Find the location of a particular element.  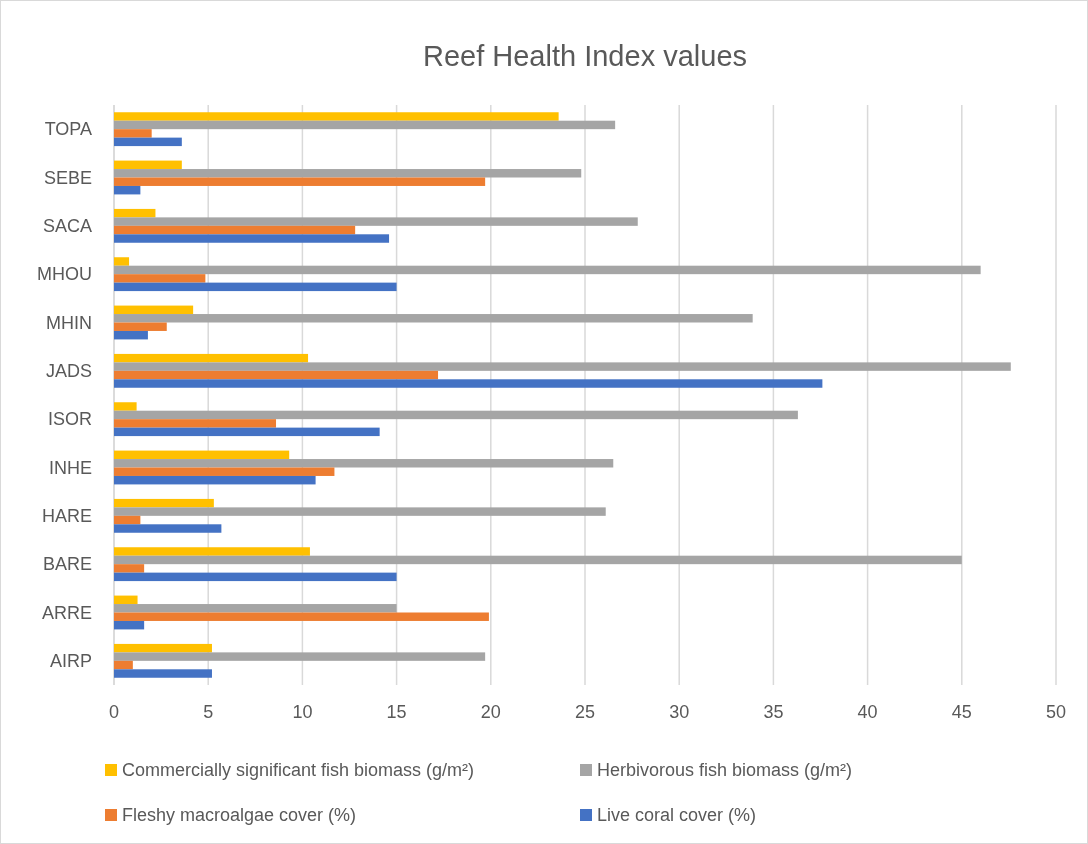

x-tick-label: 40 is located at coordinates (867, 712).